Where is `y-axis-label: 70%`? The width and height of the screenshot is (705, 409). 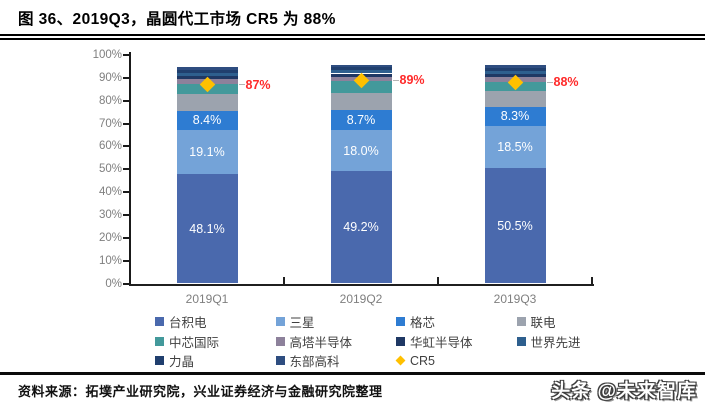 y-axis-label: 70% is located at coordinates (110, 123).